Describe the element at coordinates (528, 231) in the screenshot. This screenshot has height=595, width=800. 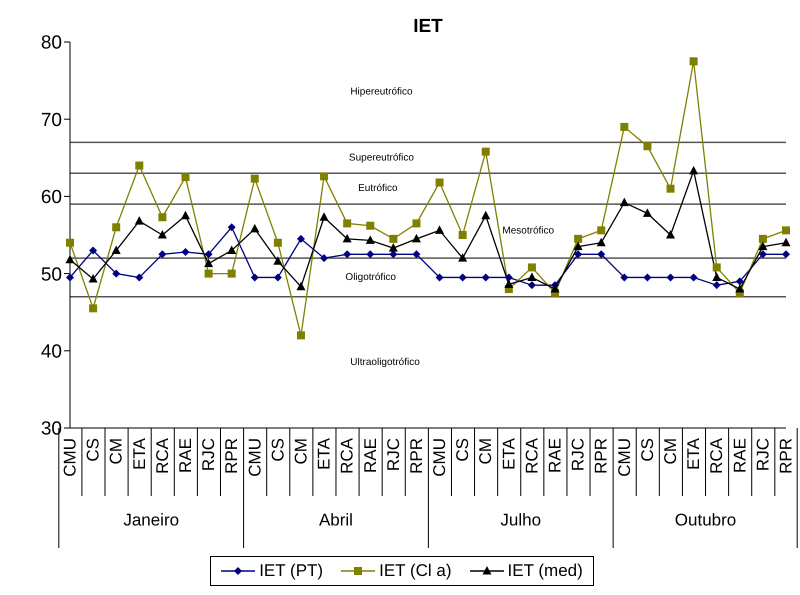
I see `annotation: Mesotrófico` at that location.